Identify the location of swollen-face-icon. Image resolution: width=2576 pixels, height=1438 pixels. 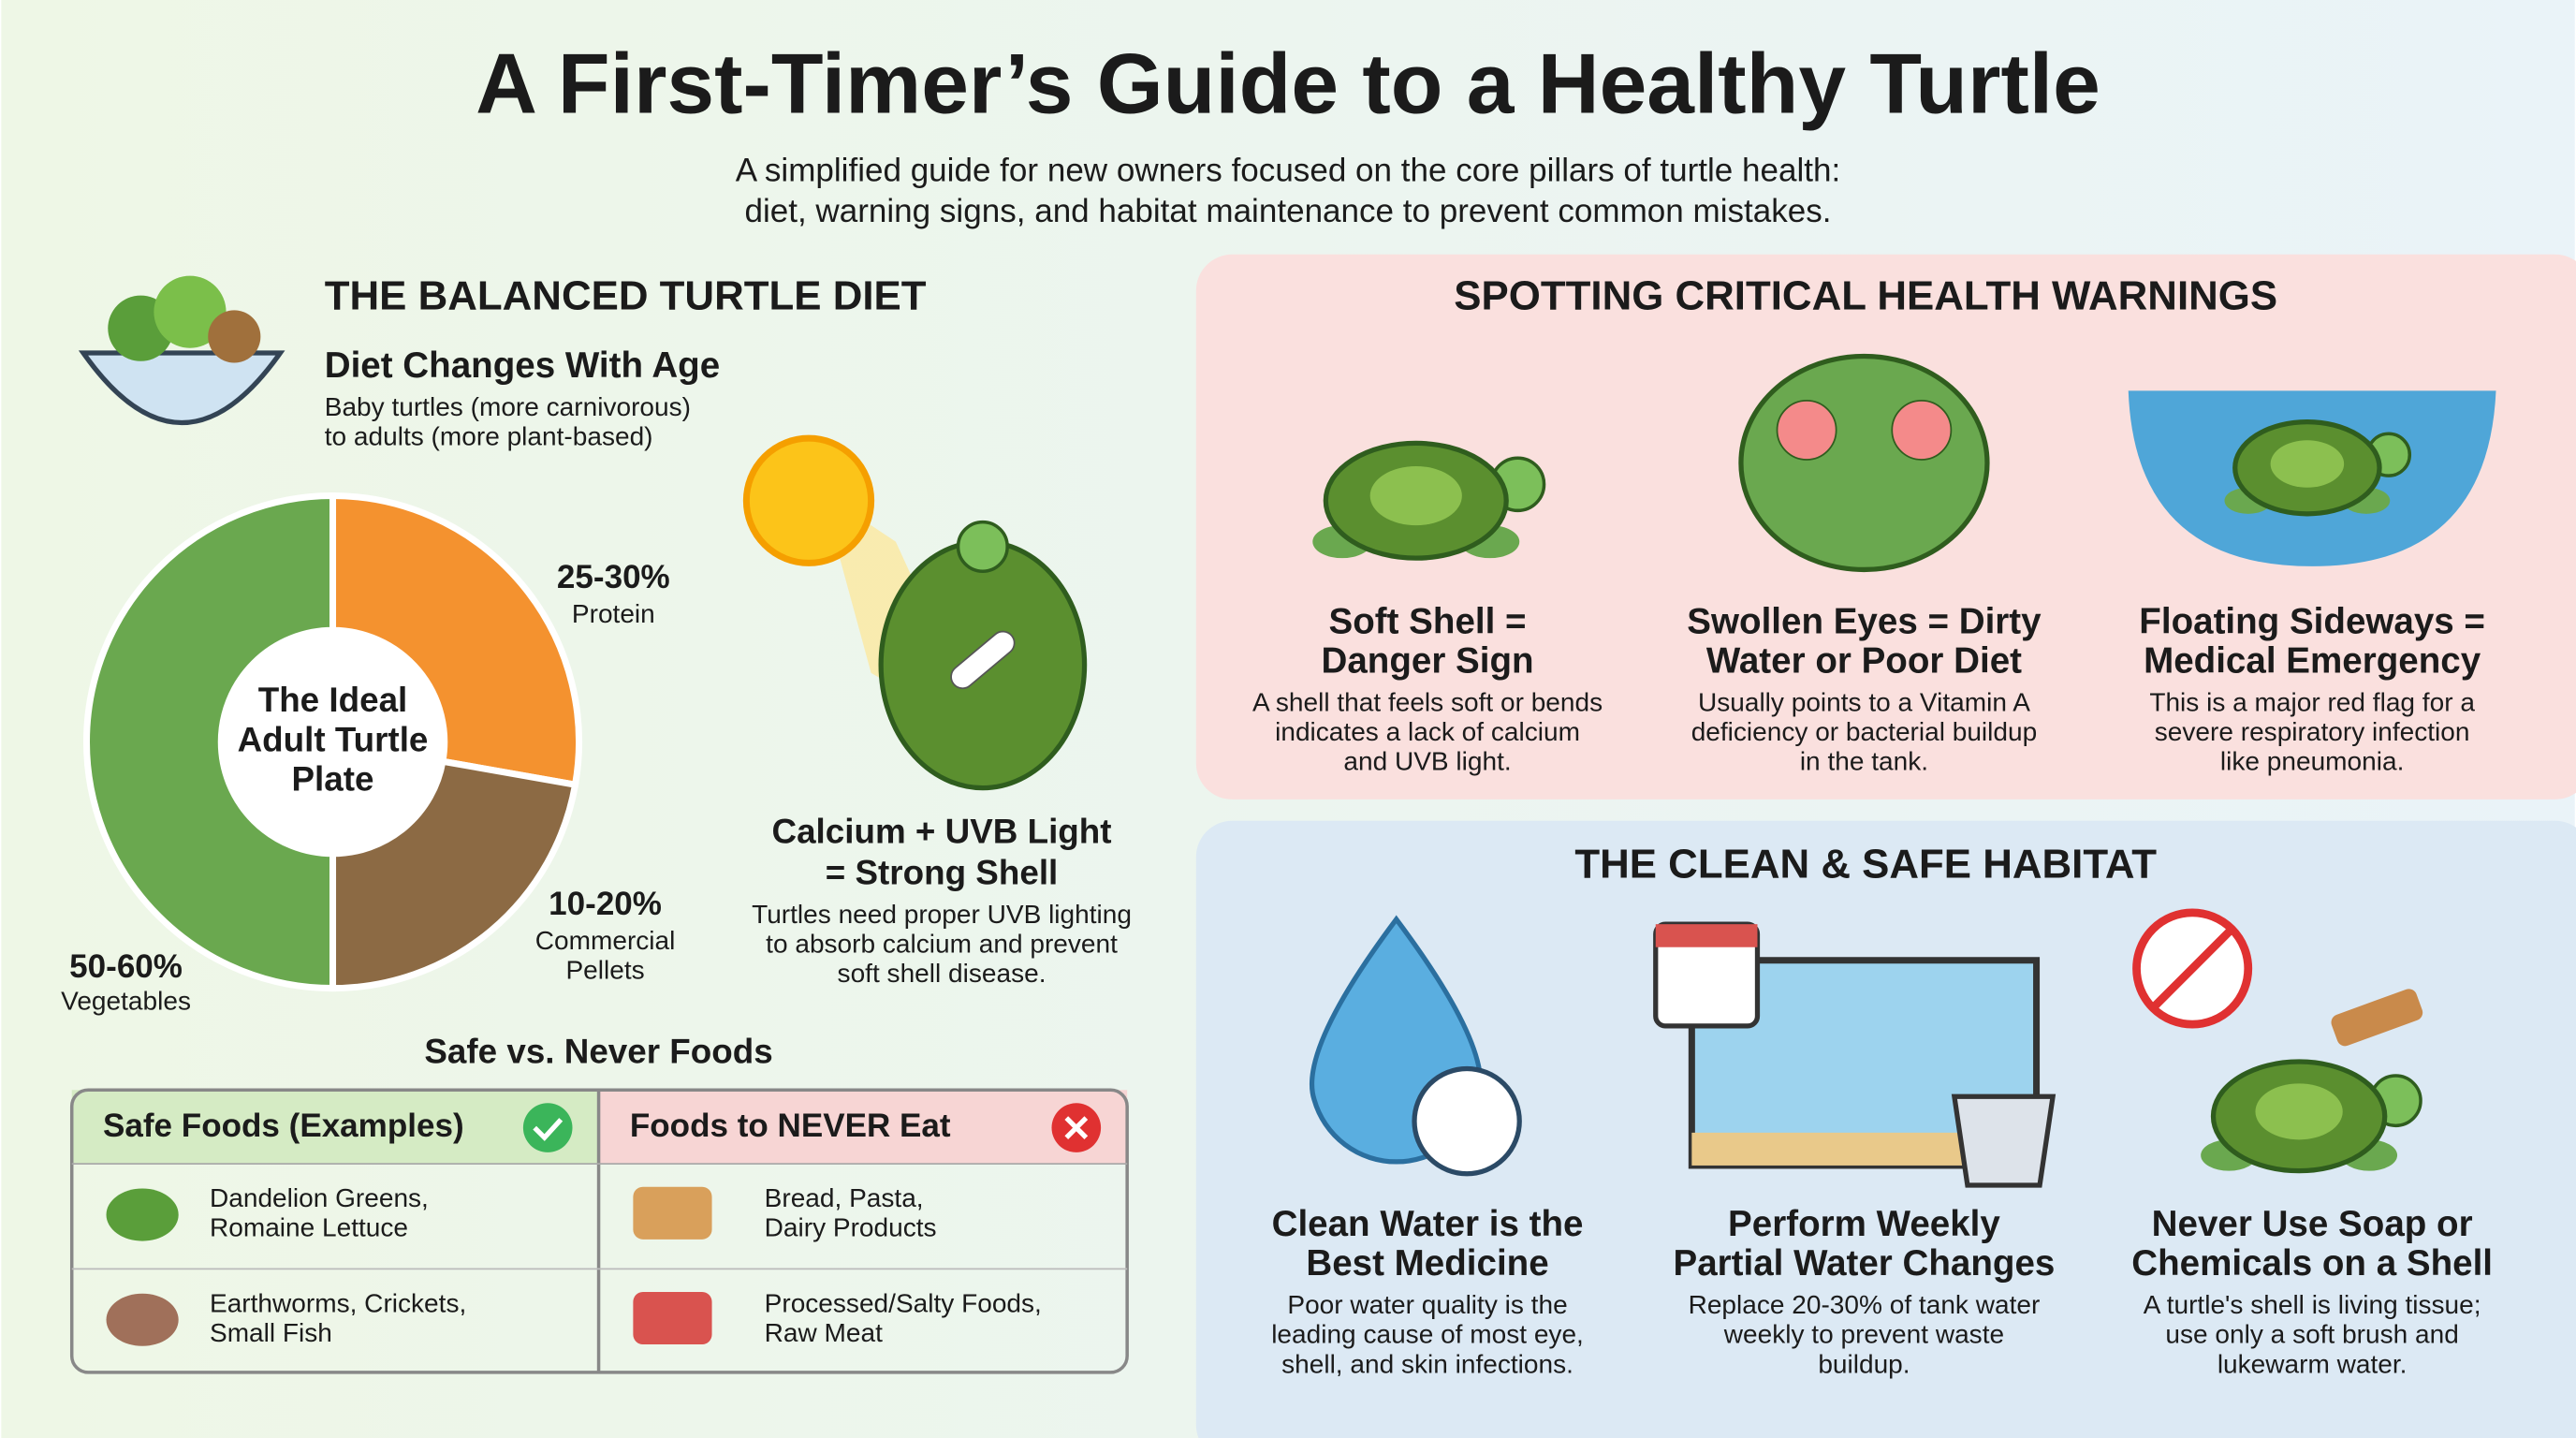
(1864, 463).